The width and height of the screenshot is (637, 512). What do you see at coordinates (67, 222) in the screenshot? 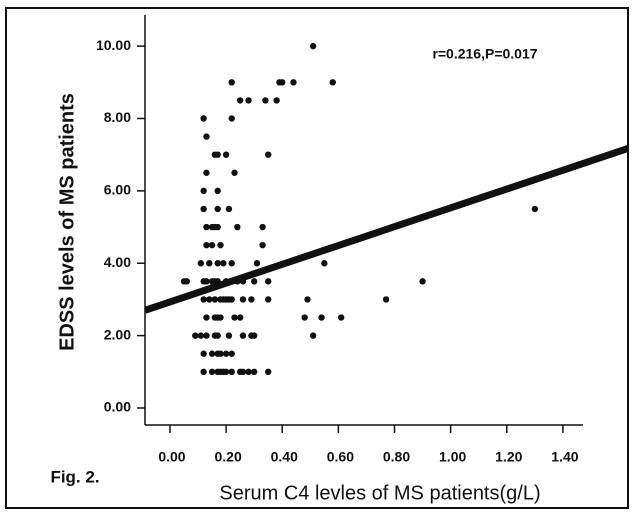
I see `y-axis-title: EDSS levels of MS patients` at bounding box center [67, 222].